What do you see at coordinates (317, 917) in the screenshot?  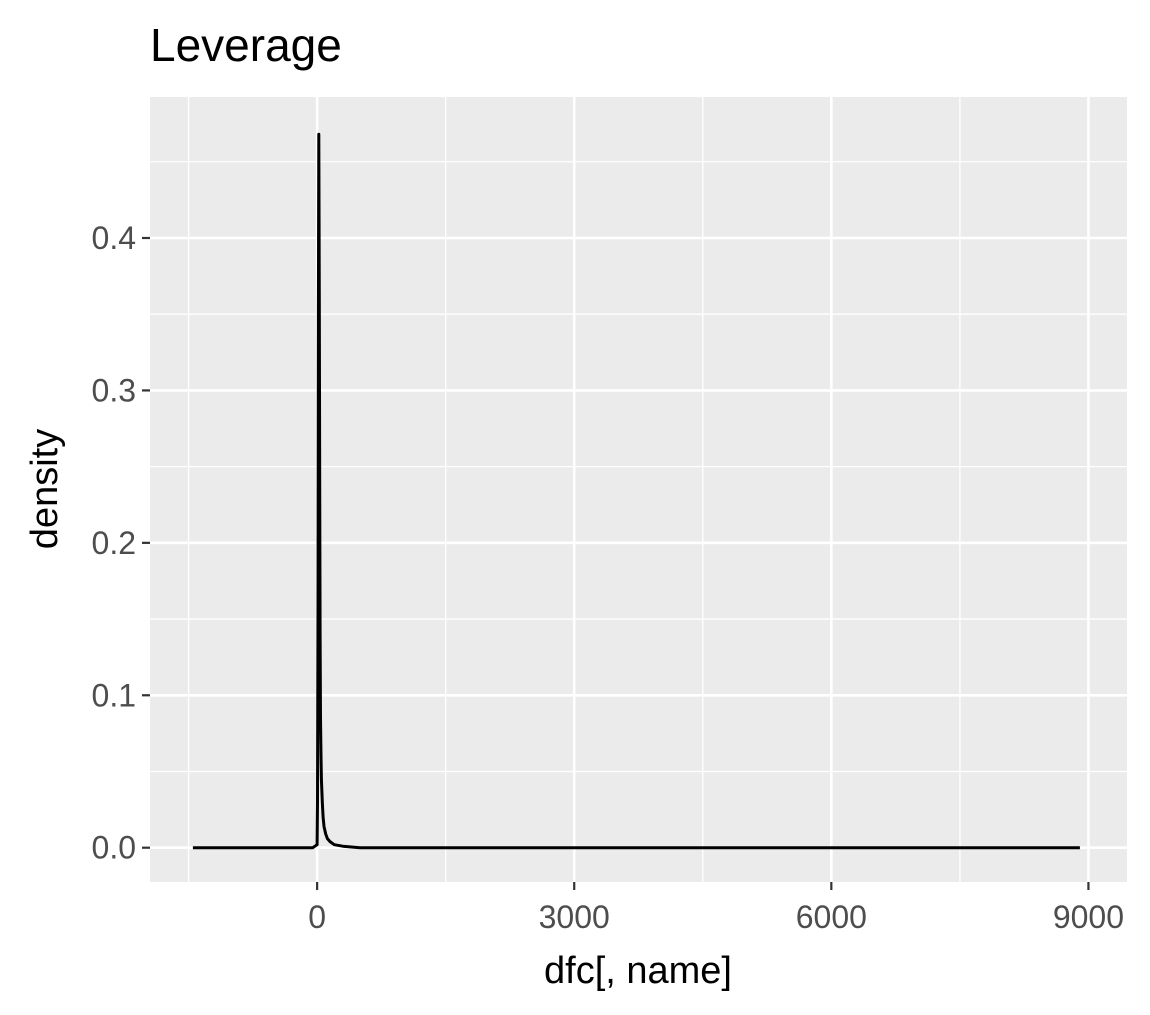 I see `x-tick-label: 0` at bounding box center [317, 917].